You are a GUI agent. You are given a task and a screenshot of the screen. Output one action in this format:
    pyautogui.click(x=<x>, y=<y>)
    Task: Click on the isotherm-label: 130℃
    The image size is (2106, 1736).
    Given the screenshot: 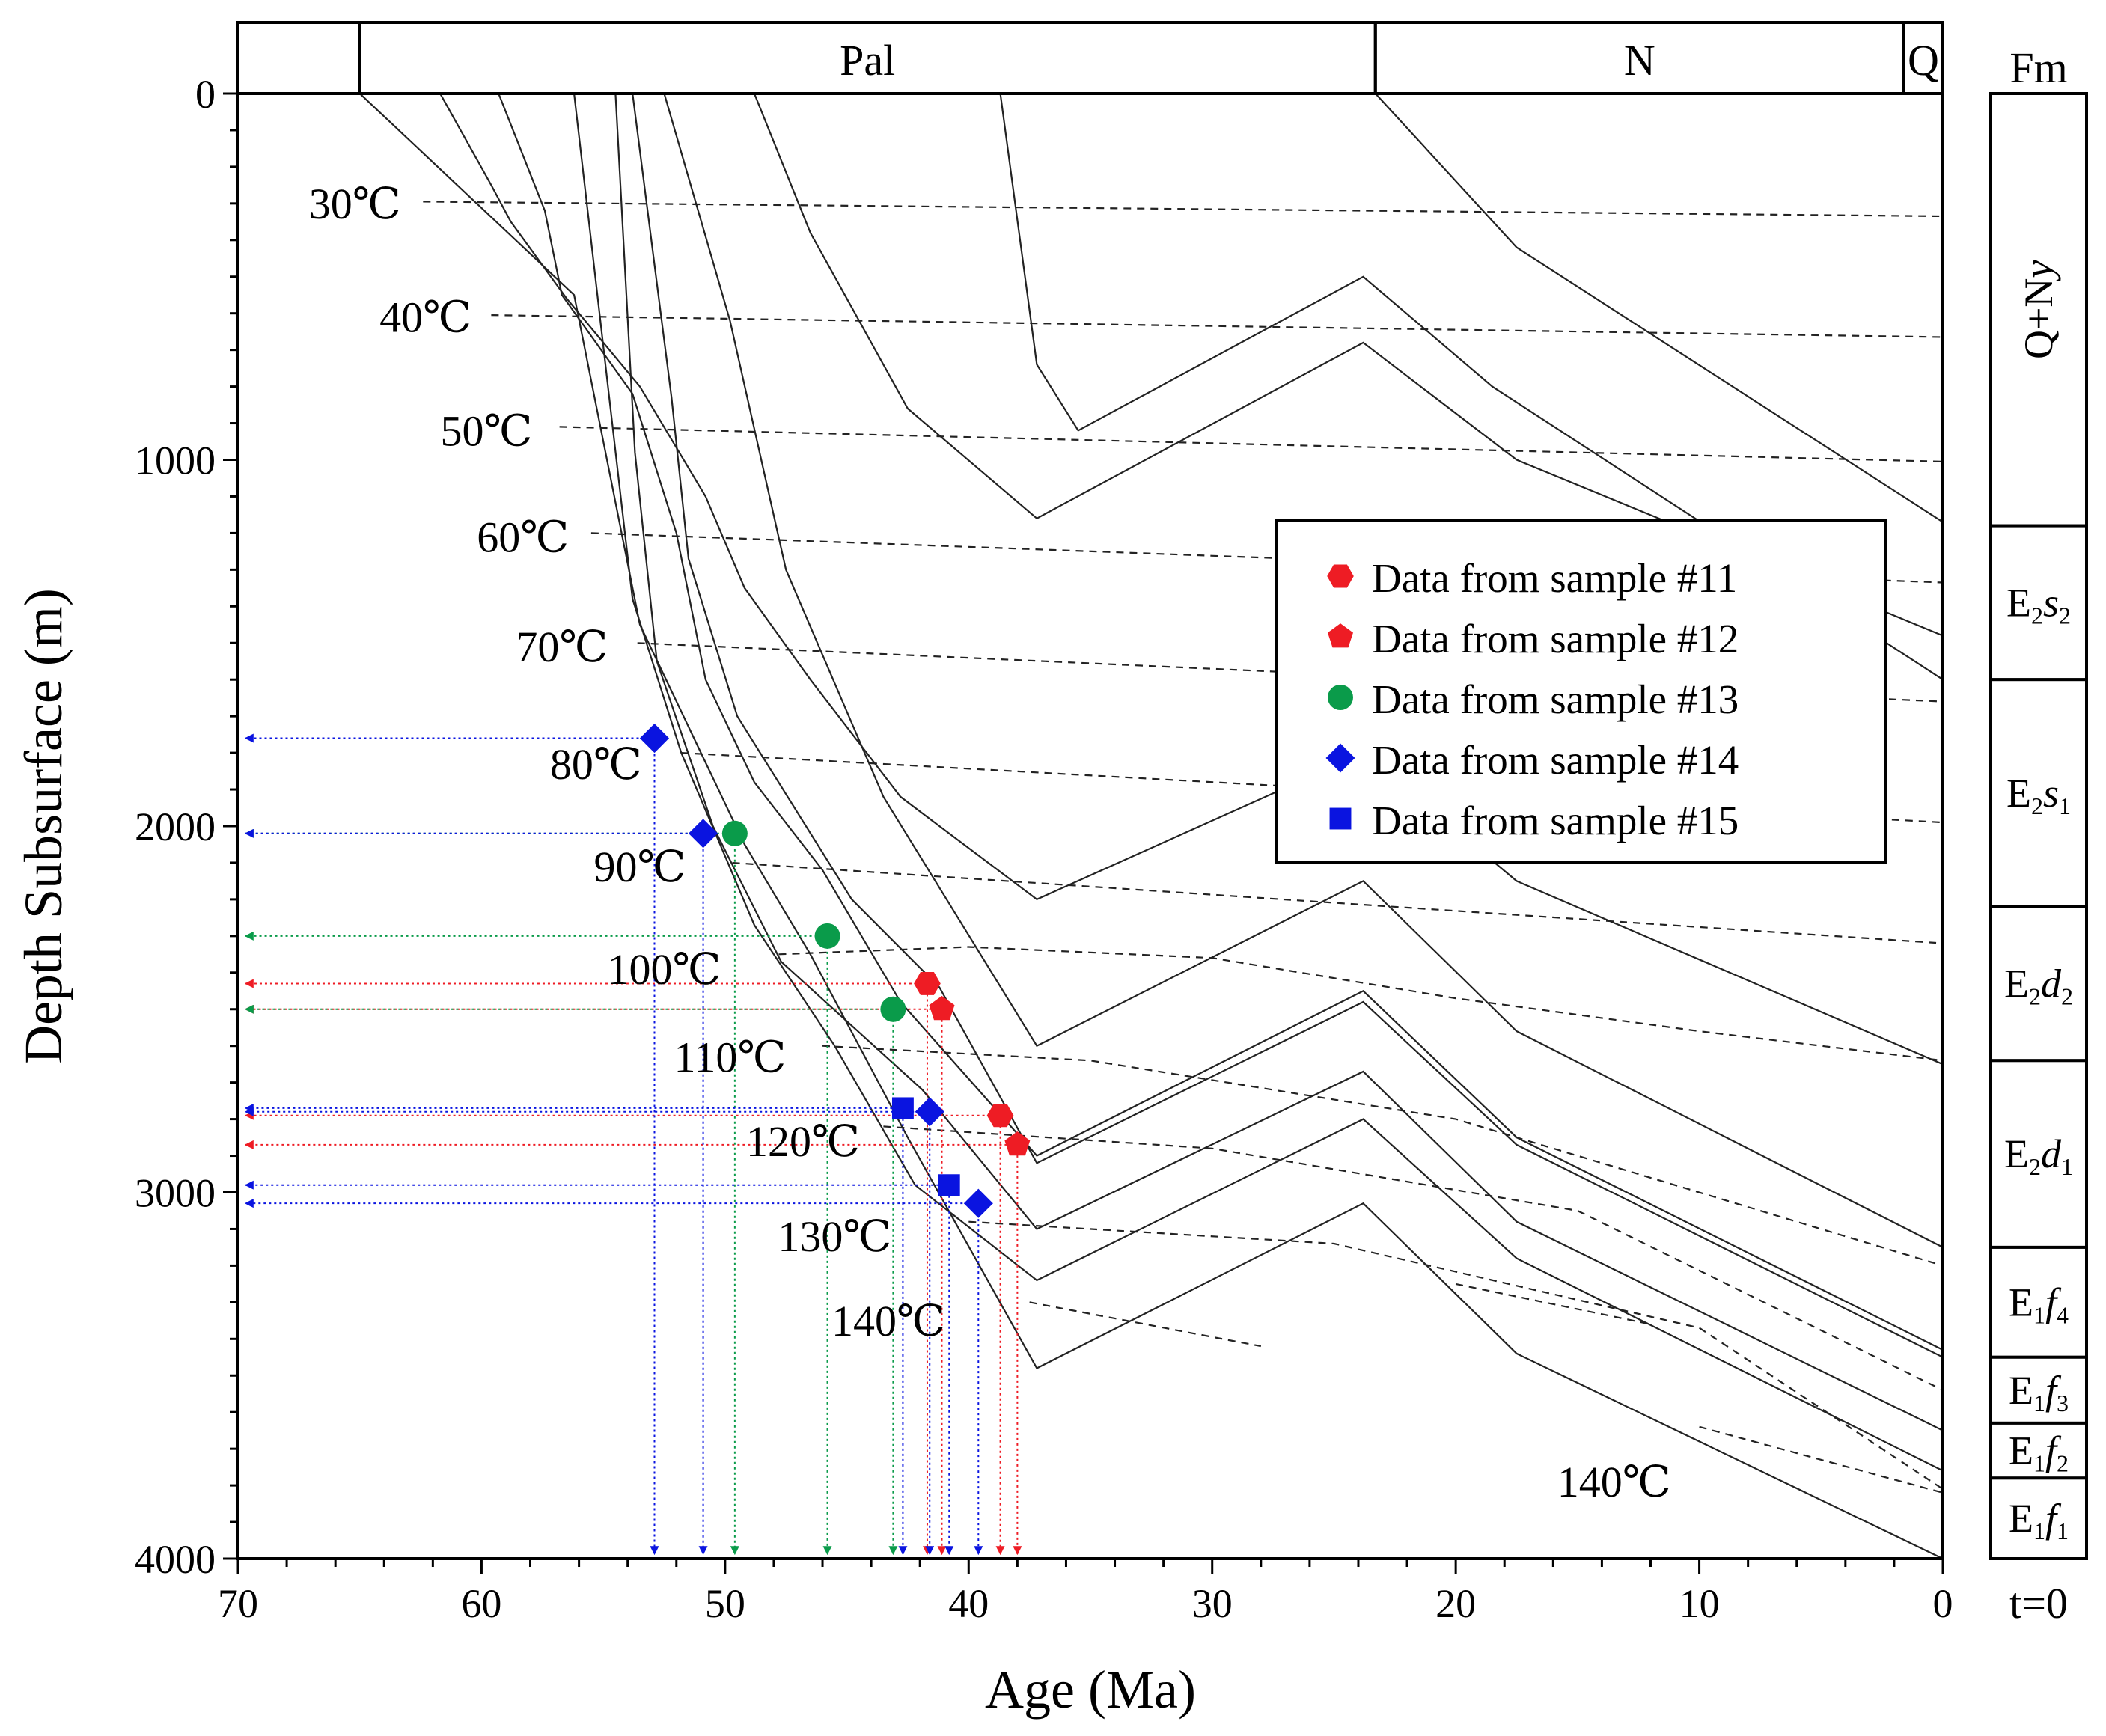 What is the action you would take?
    pyautogui.click(x=834, y=1236)
    